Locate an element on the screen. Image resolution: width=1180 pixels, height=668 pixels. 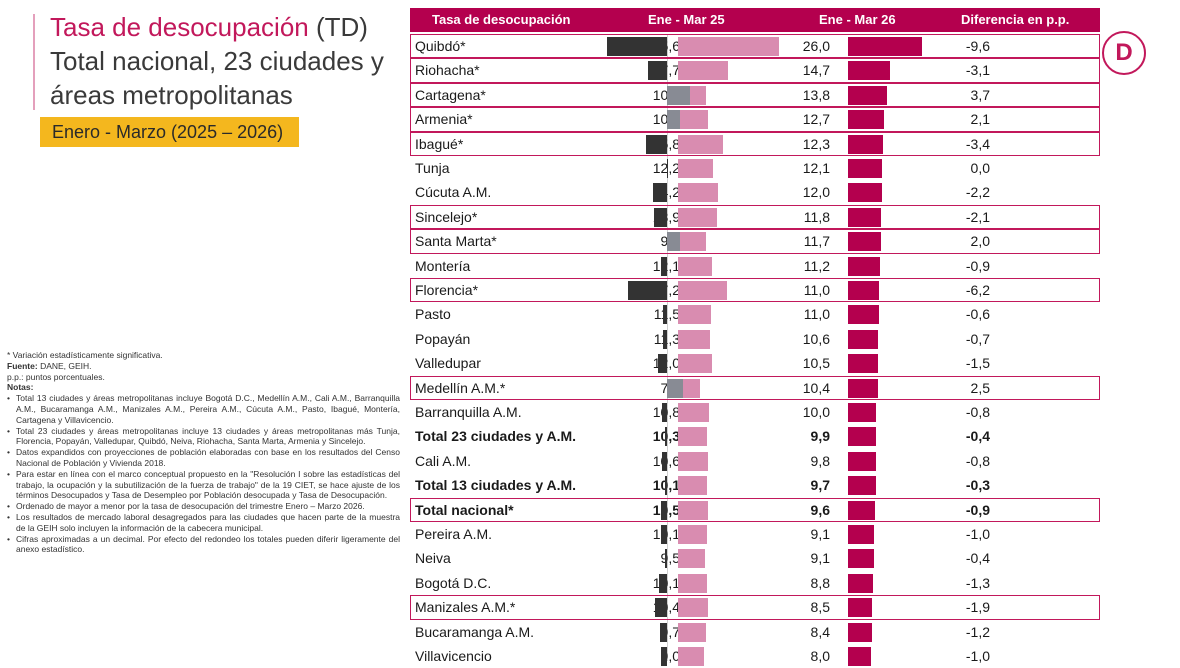
value-diff: -6,2 is located at coordinates (977, 290).